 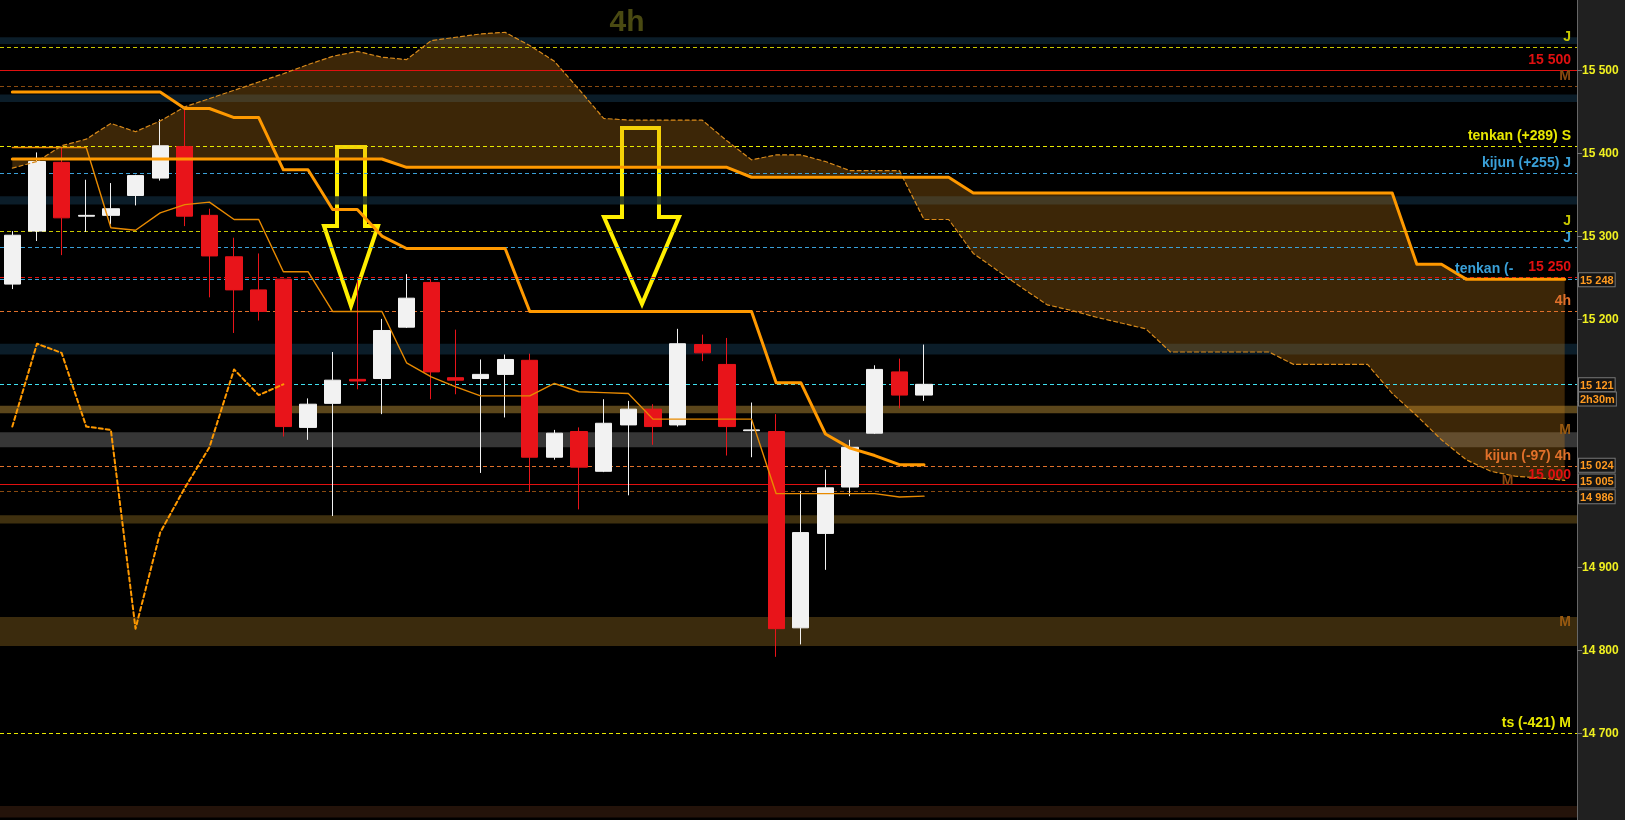 What do you see at coordinates (627, 20) in the screenshot?
I see `chart-title: 4h` at bounding box center [627, 20].